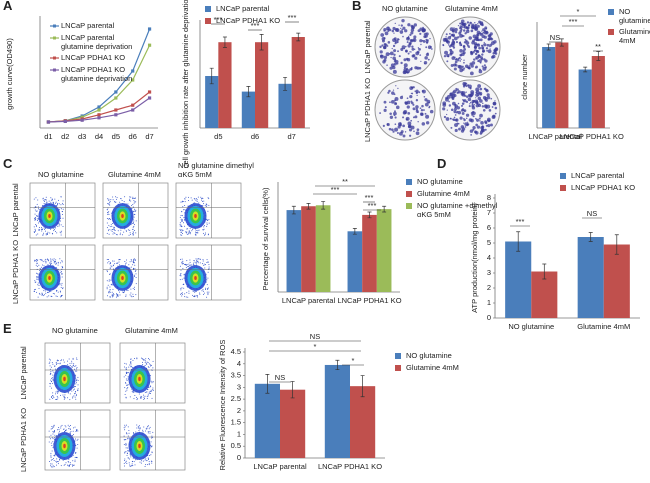 The height and width of the screenshot is (483, 650). I want to click on bar, so click(308, 249).